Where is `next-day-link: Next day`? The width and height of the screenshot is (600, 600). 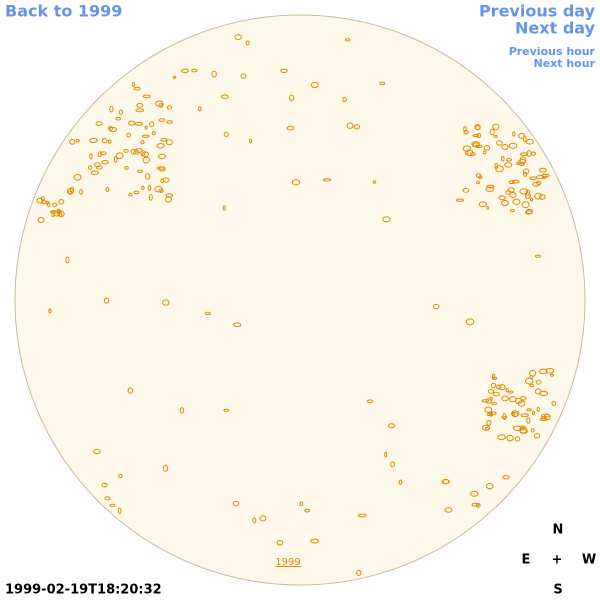
next-day-link: Next day is located at coordinates (555, 28).